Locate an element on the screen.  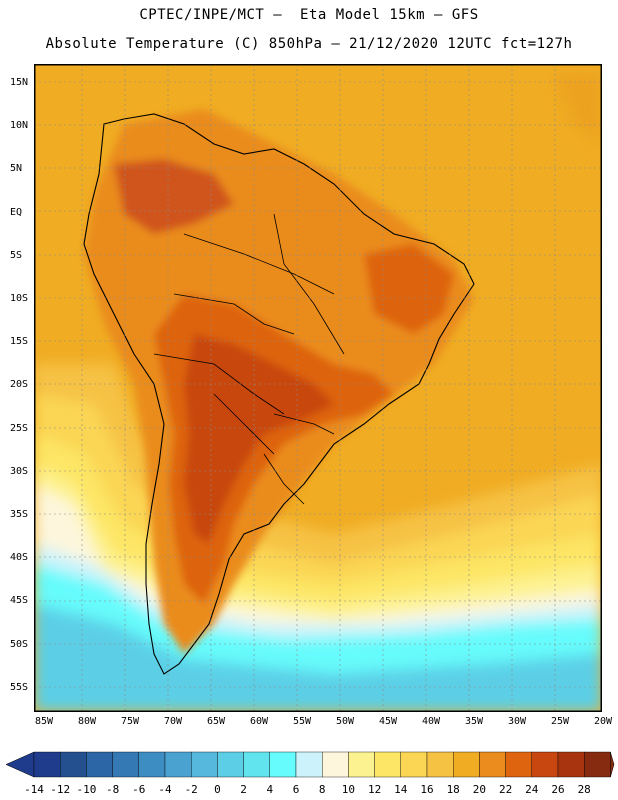
colorbar-label: 22 is located at coordinates (505, 789).